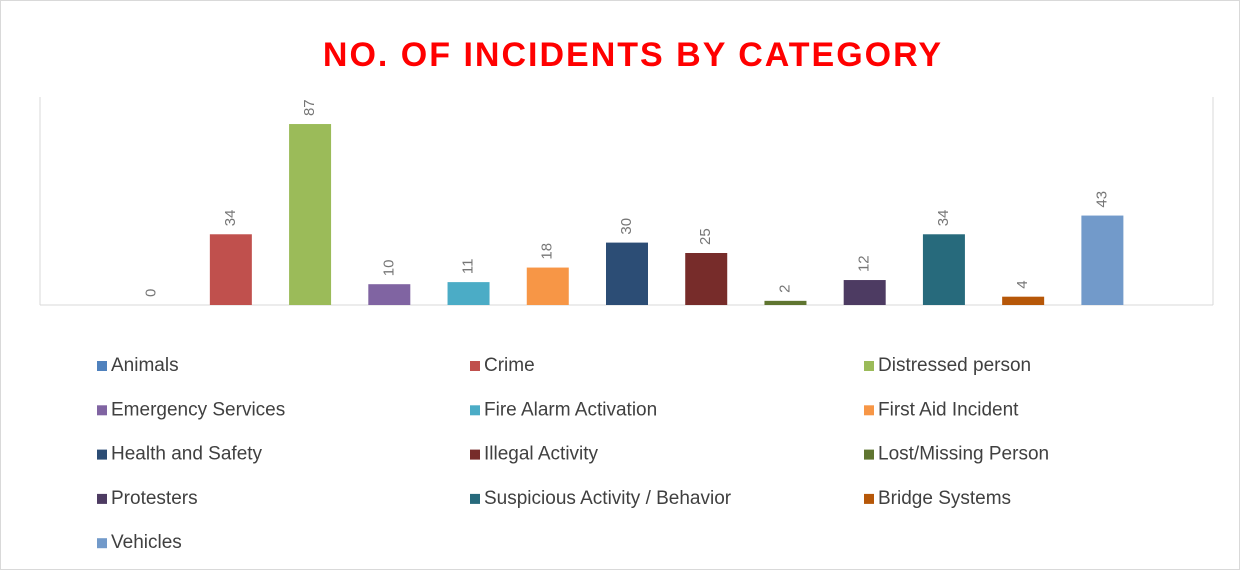  I want to click on legend-label: Illegal Activity, so click(541, 454).